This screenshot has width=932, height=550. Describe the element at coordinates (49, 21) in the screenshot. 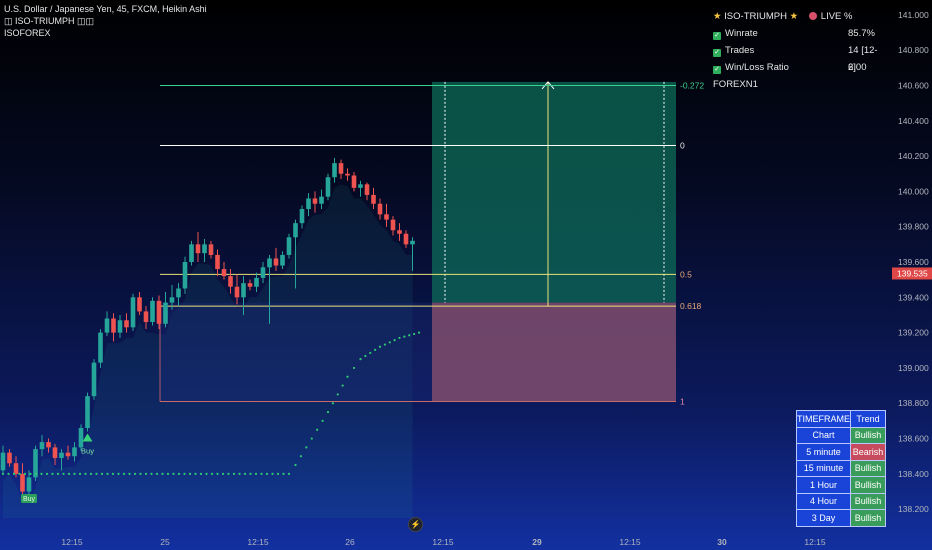

I see `indicator-name: ◫ ISO-TRIUMPH ◫◫` at that location.